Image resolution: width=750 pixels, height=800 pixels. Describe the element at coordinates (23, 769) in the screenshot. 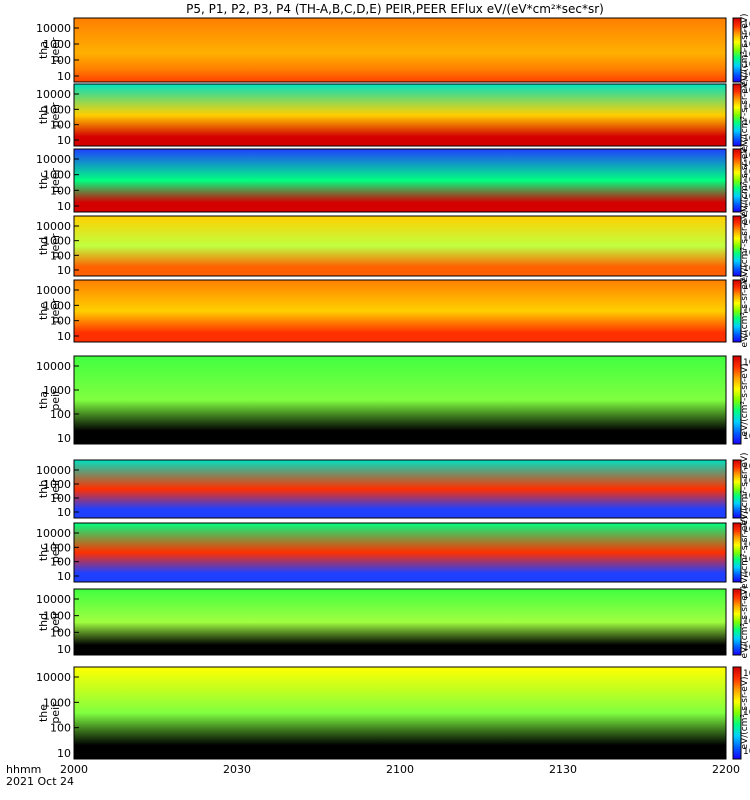

I see `x-label-hhmm: hhmm` at that location.